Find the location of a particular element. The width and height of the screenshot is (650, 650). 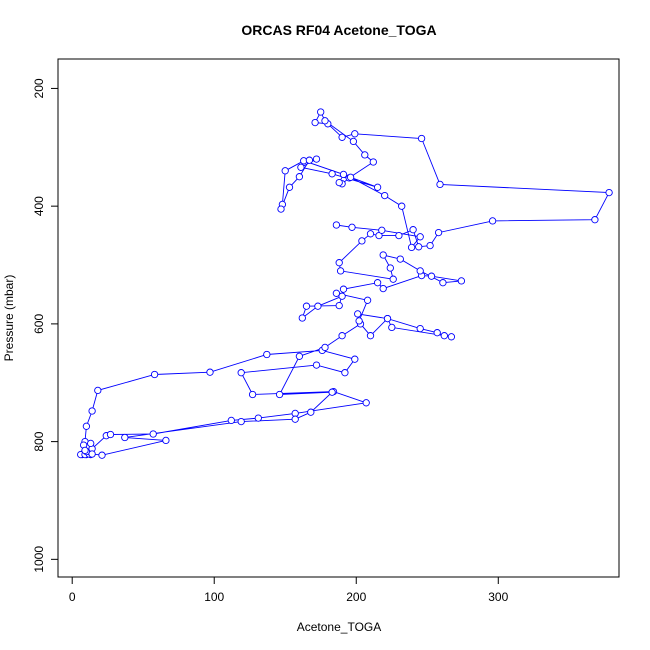

x-axis: 0 100 200 300 is located at coordinates (289, 590).